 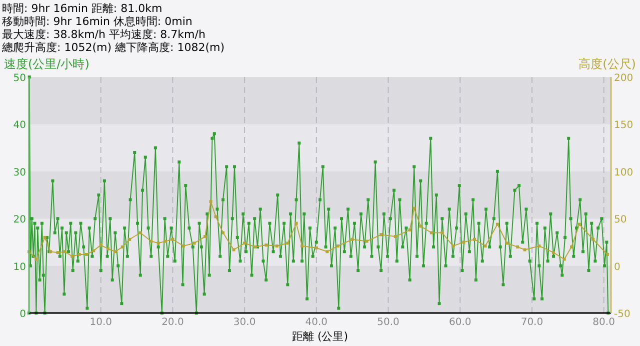 I want to click on y2-tick-label: 100, so click(x=624, y=172).